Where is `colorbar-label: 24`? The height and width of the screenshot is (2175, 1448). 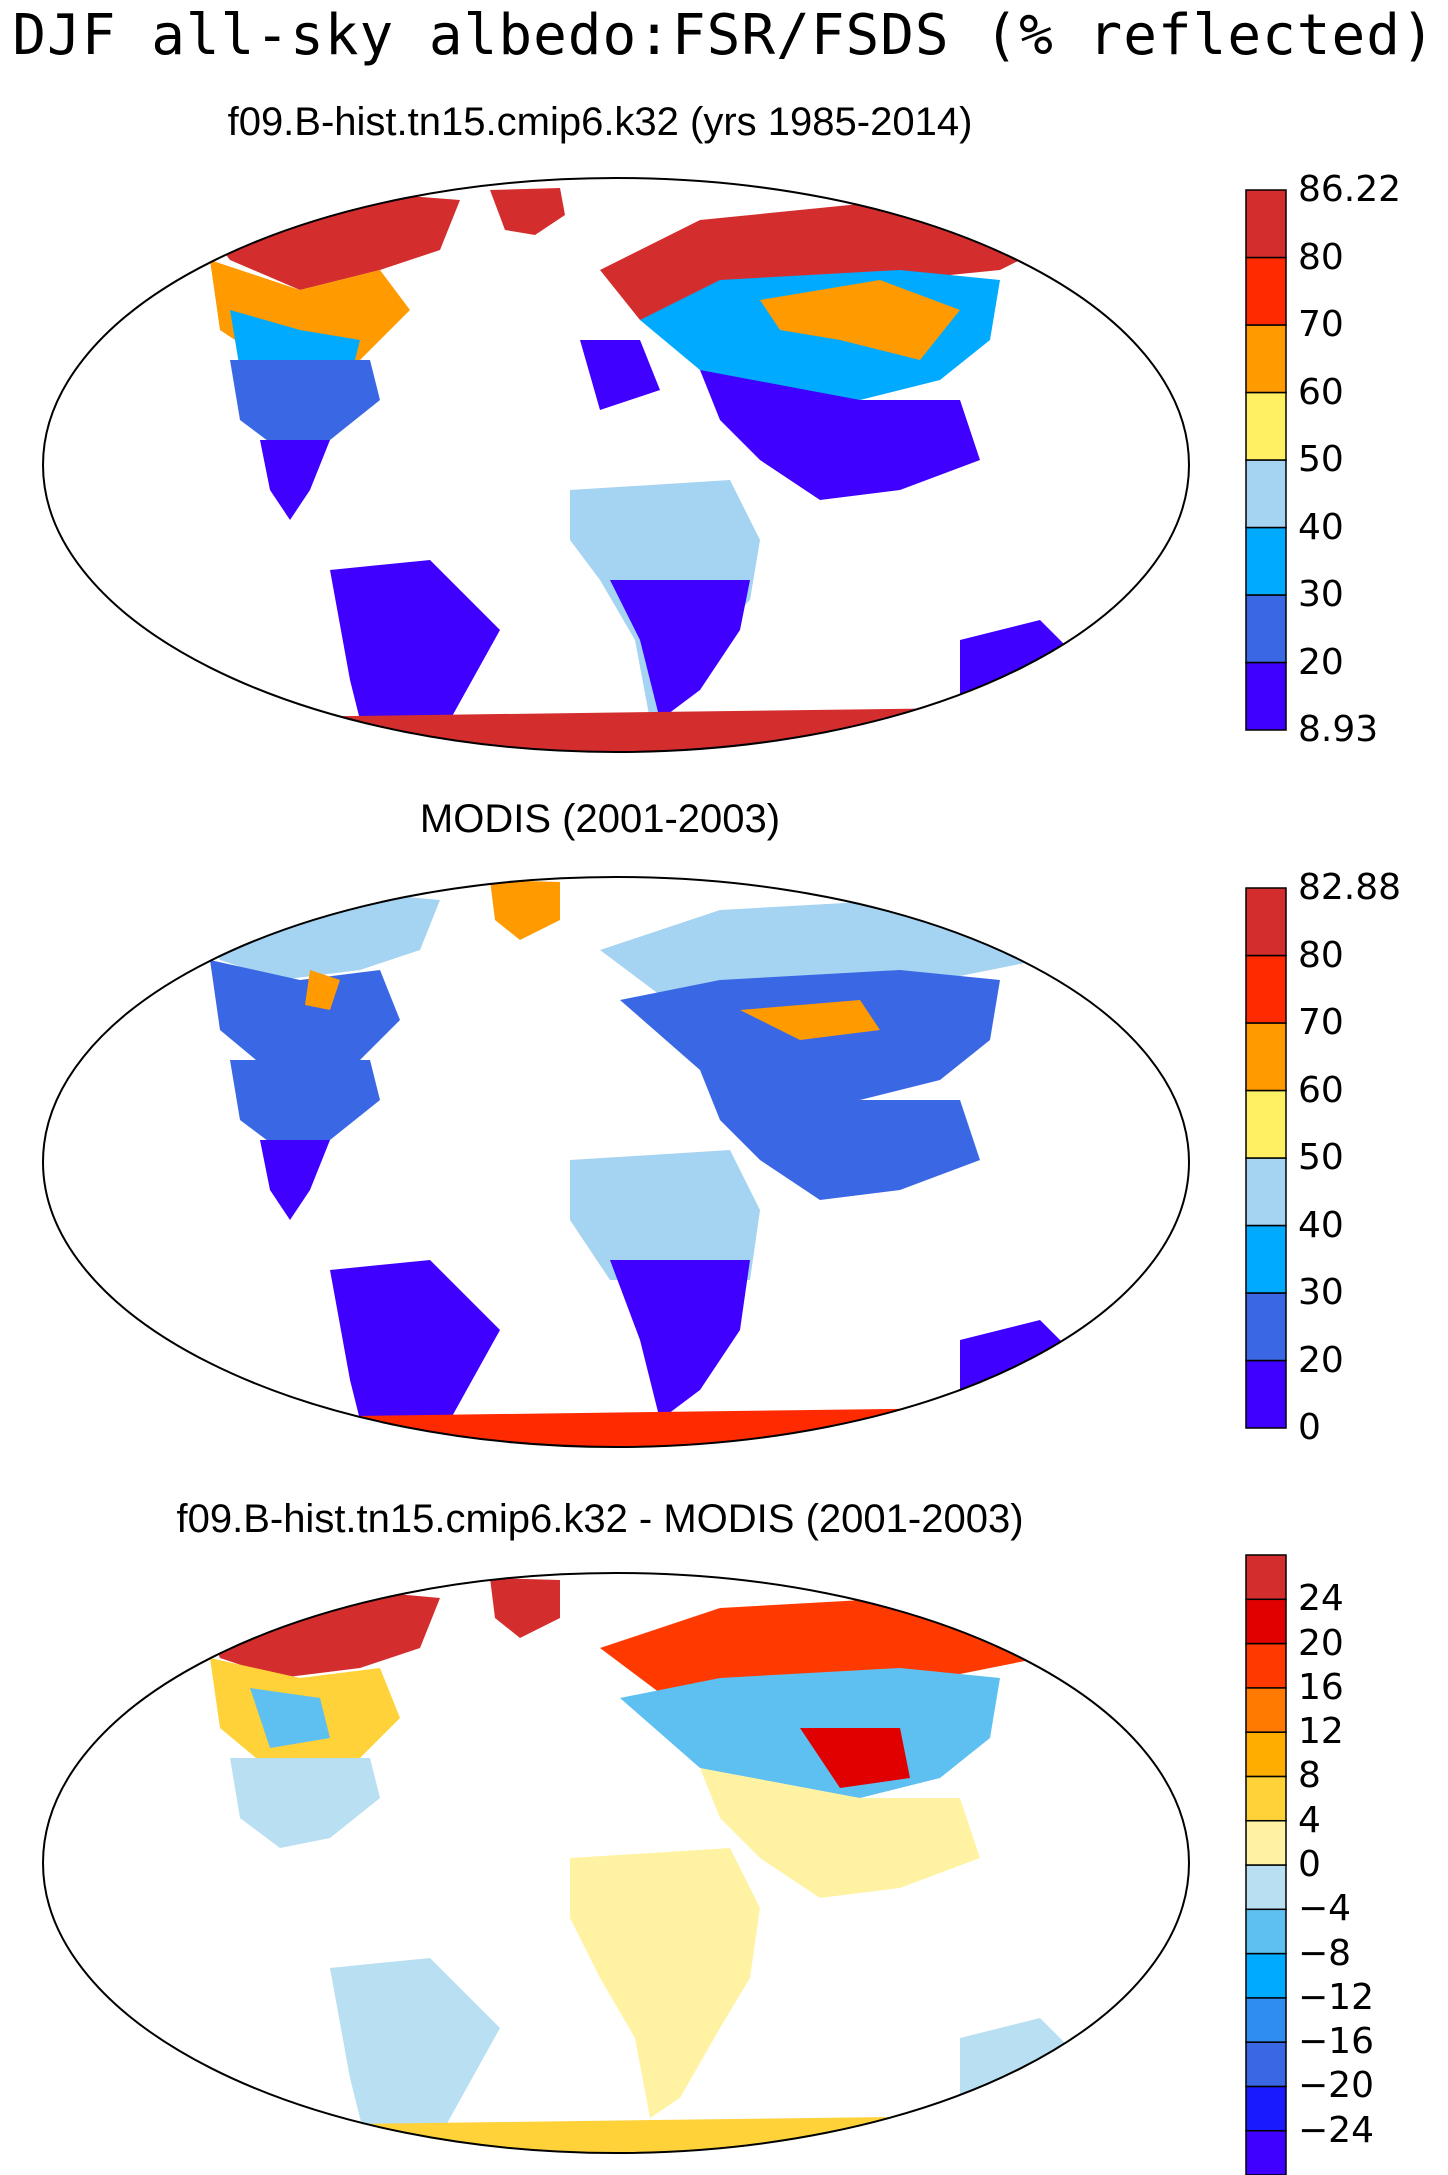
colorbar-label: 24 is located at coordinates (1321, 1599).